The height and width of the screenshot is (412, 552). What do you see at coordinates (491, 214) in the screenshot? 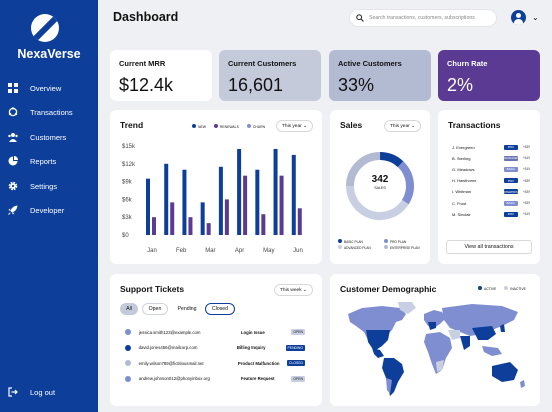
I see `transaction-row: M. Sinclair PRO +$49` at bounding box center [491, 214].